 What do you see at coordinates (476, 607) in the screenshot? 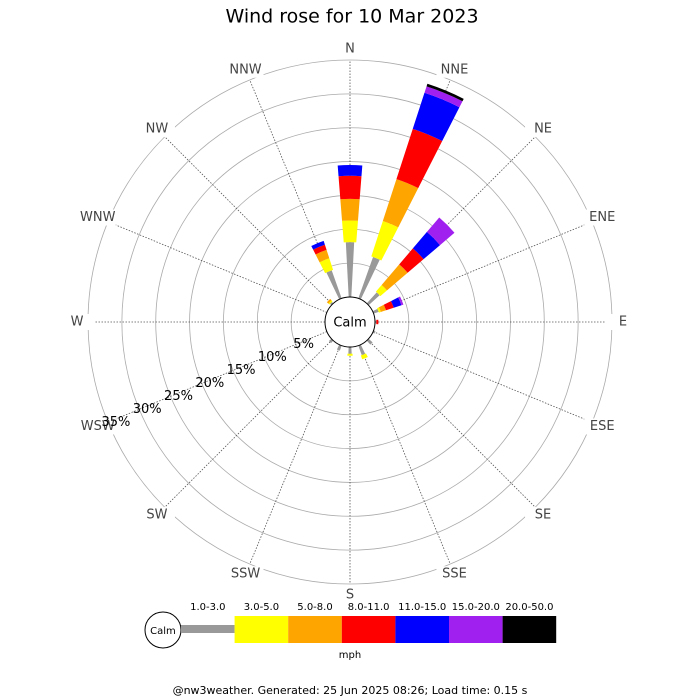
I see `legend-label: 15.0-20.0` at bounding box center [476, 607].